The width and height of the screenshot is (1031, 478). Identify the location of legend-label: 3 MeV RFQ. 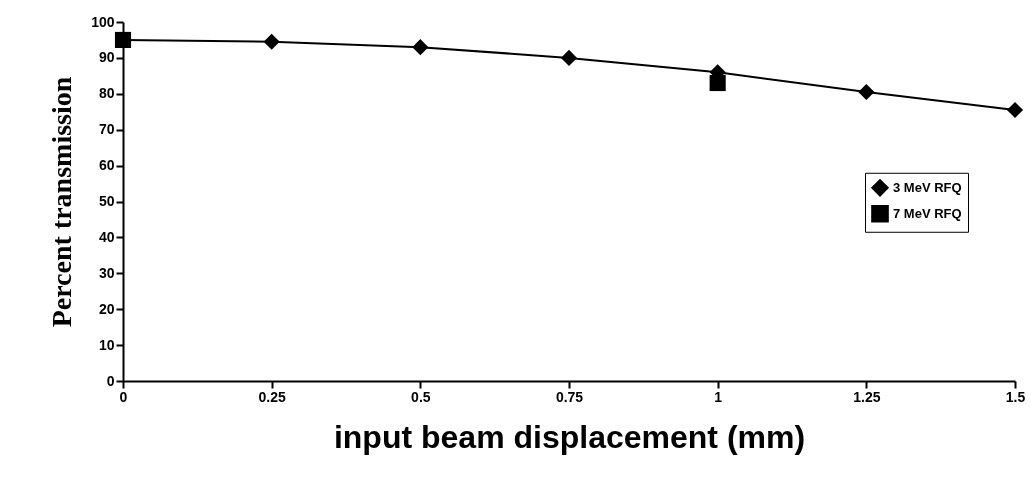
(927, 187).